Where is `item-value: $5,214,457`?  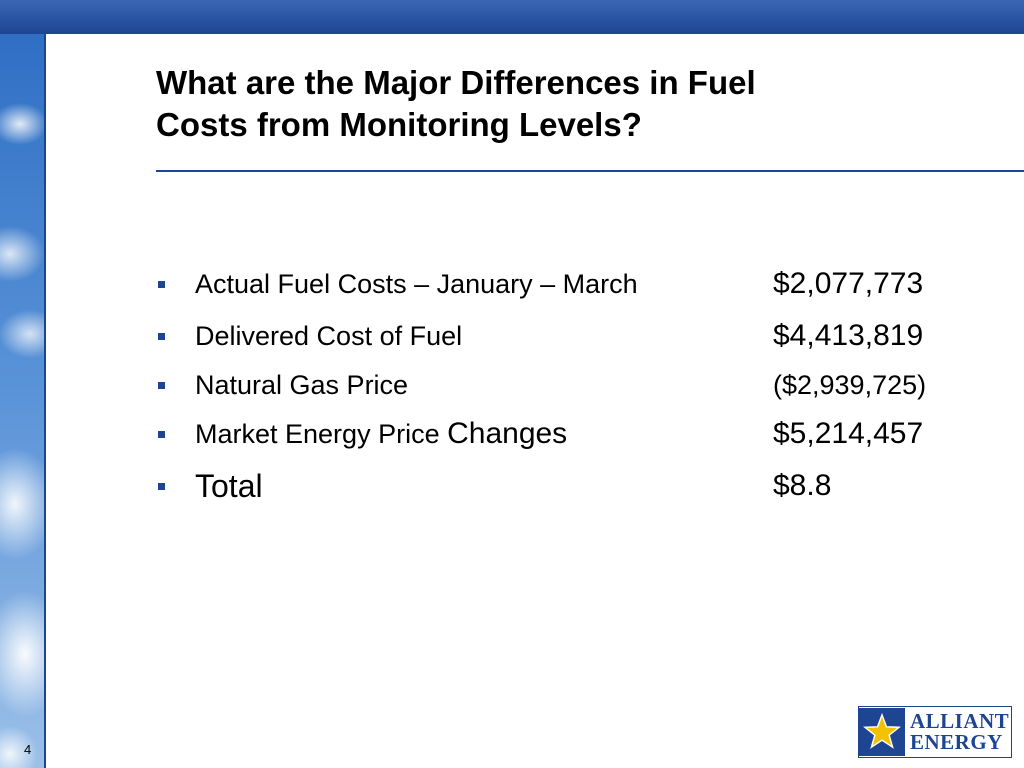
item-value: $5,214,457 is located at coordinates (848, 433).